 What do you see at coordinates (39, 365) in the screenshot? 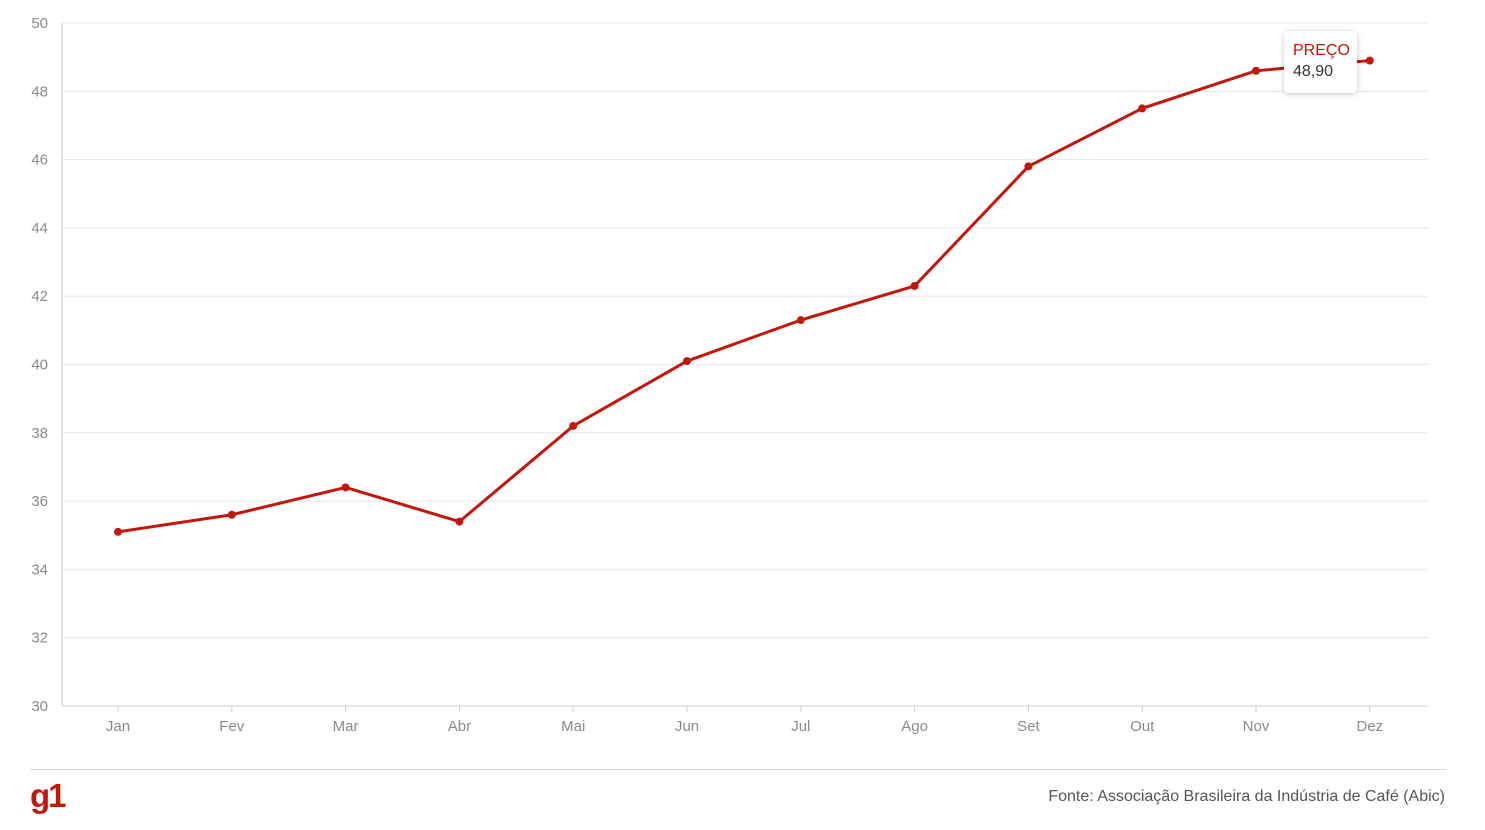
I see `y-tick-label: 40` at bounding box center [39, 365].